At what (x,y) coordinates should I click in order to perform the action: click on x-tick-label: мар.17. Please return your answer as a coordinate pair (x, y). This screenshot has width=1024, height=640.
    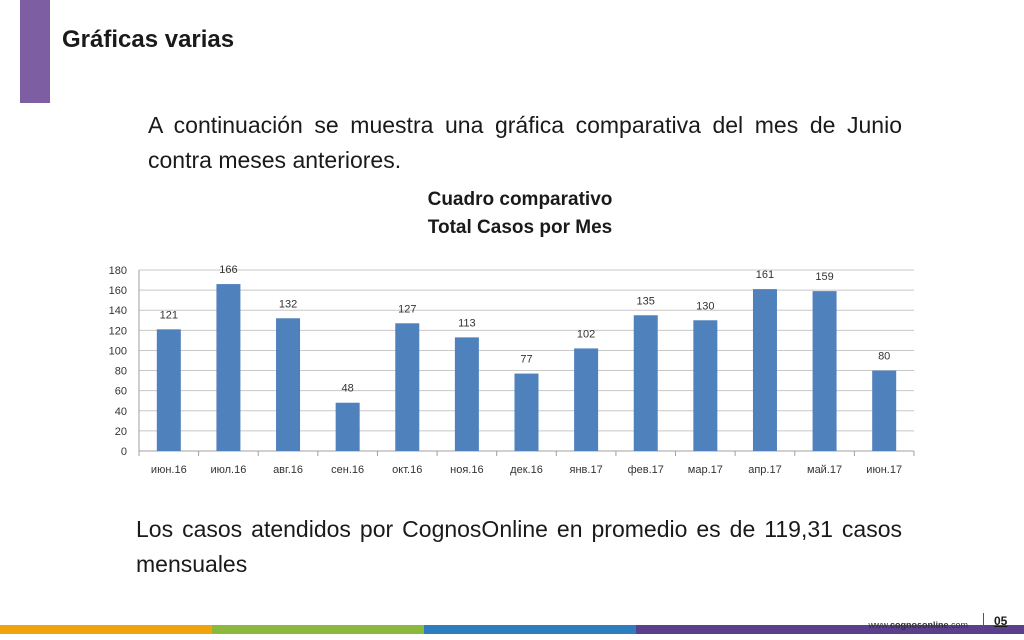
    Looking at the image, I should click on (705, 470).